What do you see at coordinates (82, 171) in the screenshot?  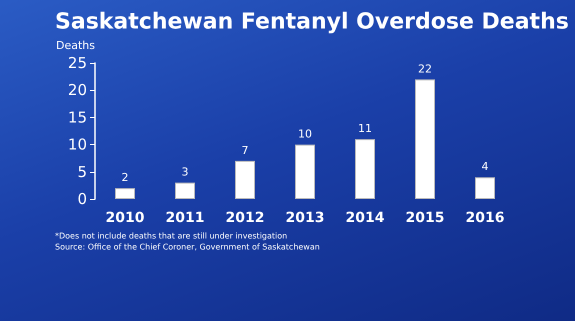 I see `y-tick-label: 5` at bounding box center [82, 171].